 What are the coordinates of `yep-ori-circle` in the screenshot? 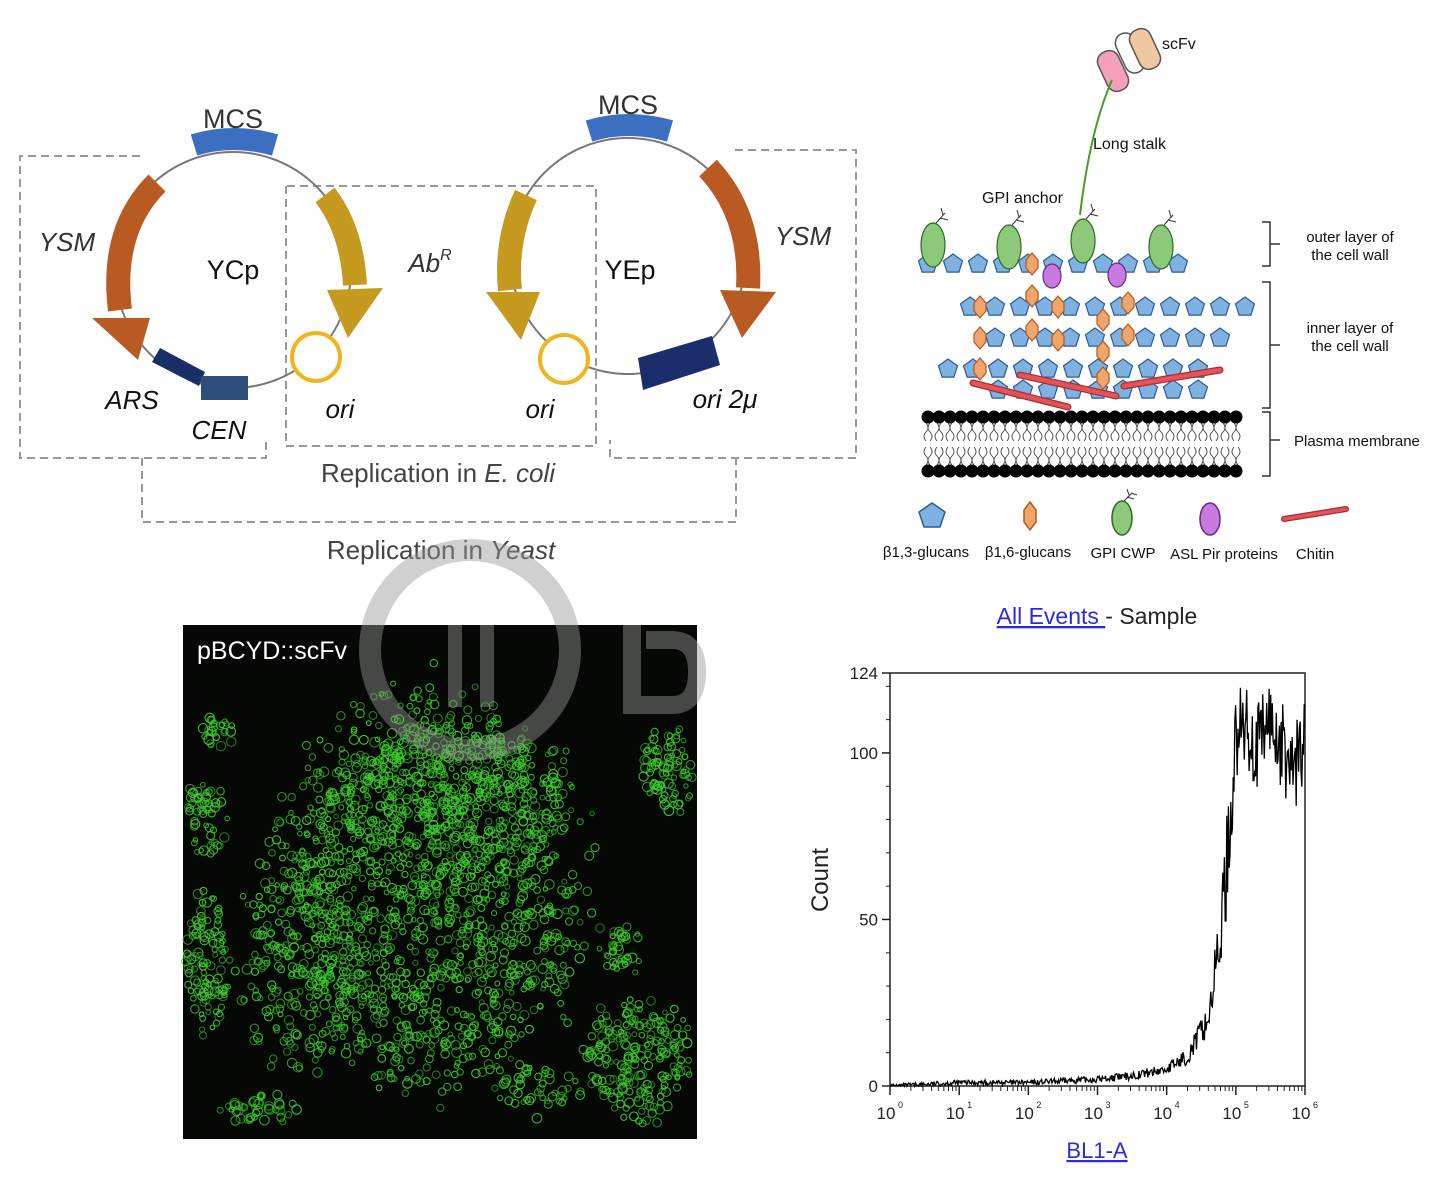 It's located at (564, 359).